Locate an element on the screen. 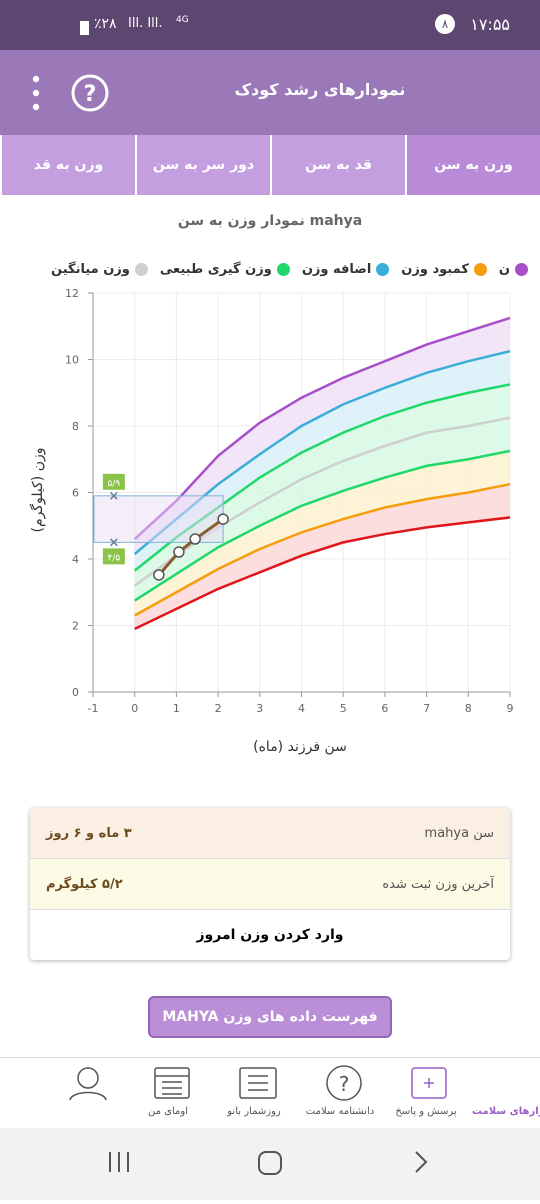 The height and width of the screenshot is (1204, 540). info-value: ۵/۲ کیلوگرم is located at coordinates (84, 884).